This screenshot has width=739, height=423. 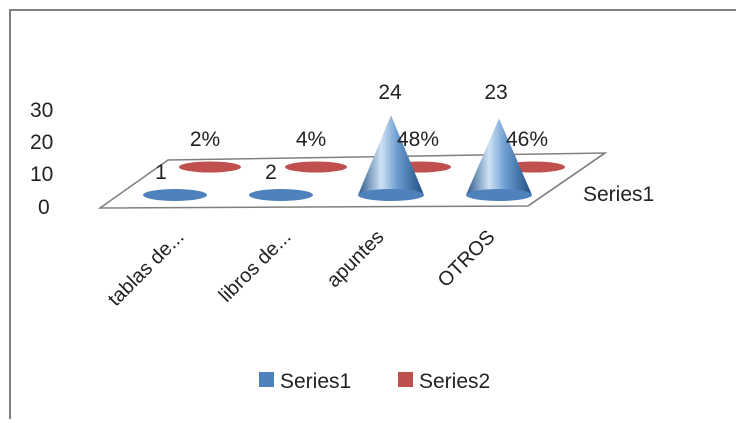 What do you see at coordinates (205, 139) in the screenshot?
I see `series2-data-label: 2%` at bounding box center [205, 139].